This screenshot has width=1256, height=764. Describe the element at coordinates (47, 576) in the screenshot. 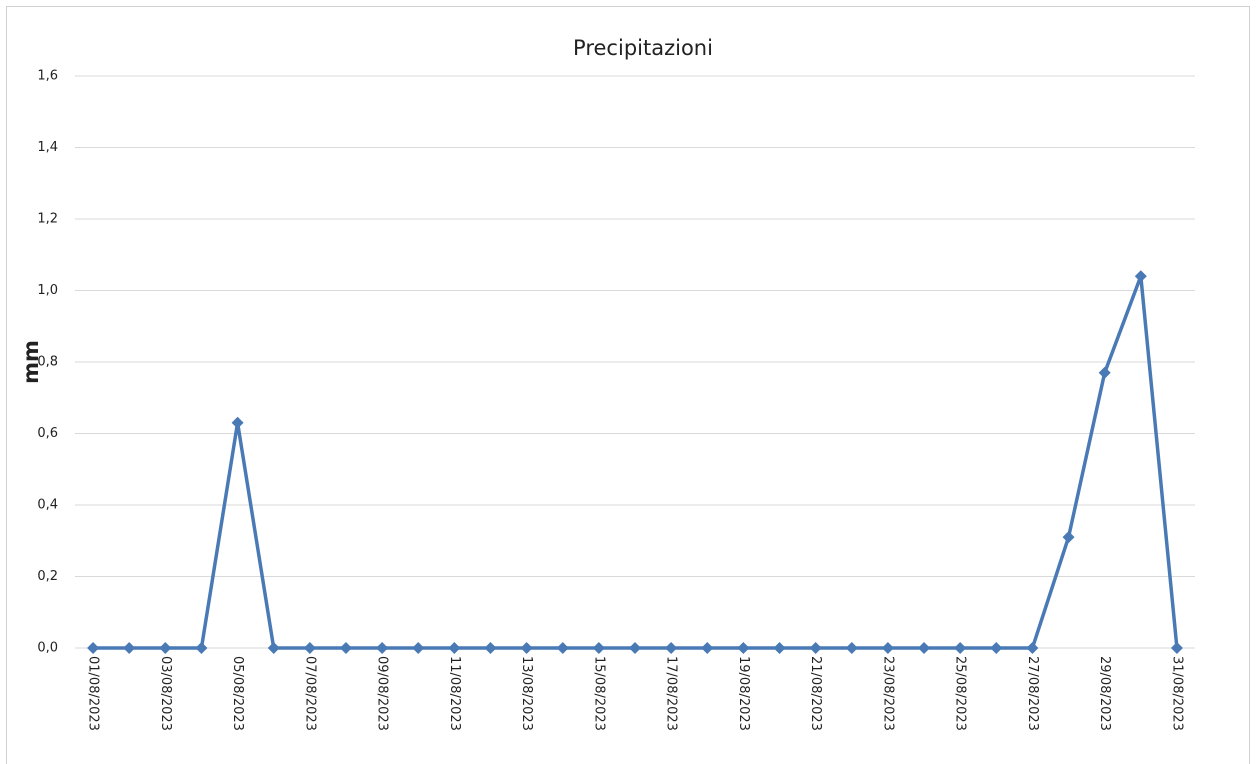

I see `y-tick-label: 0,2` at that location.